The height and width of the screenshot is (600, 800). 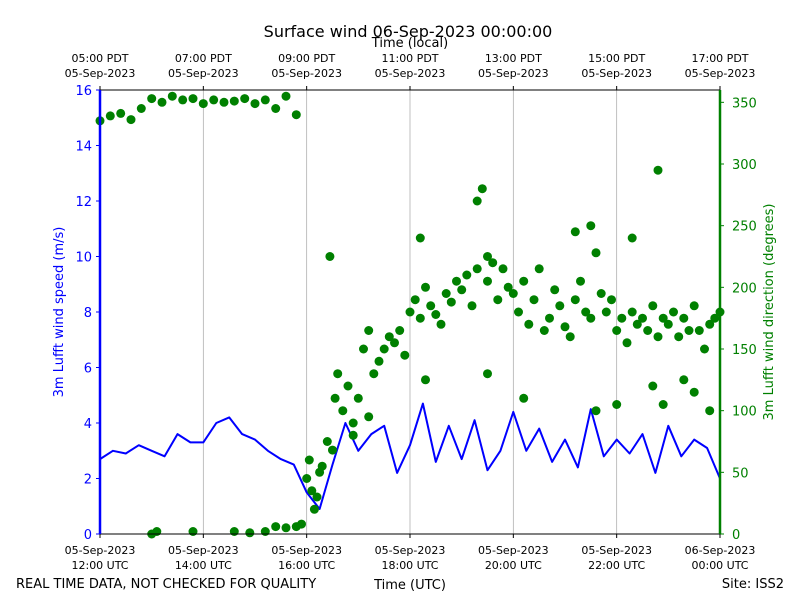 What do you see at coordinates (409, 565) in the screenshot?
I see `x-tick-time: 18:00 UTC` at bounding box center [409, 565].